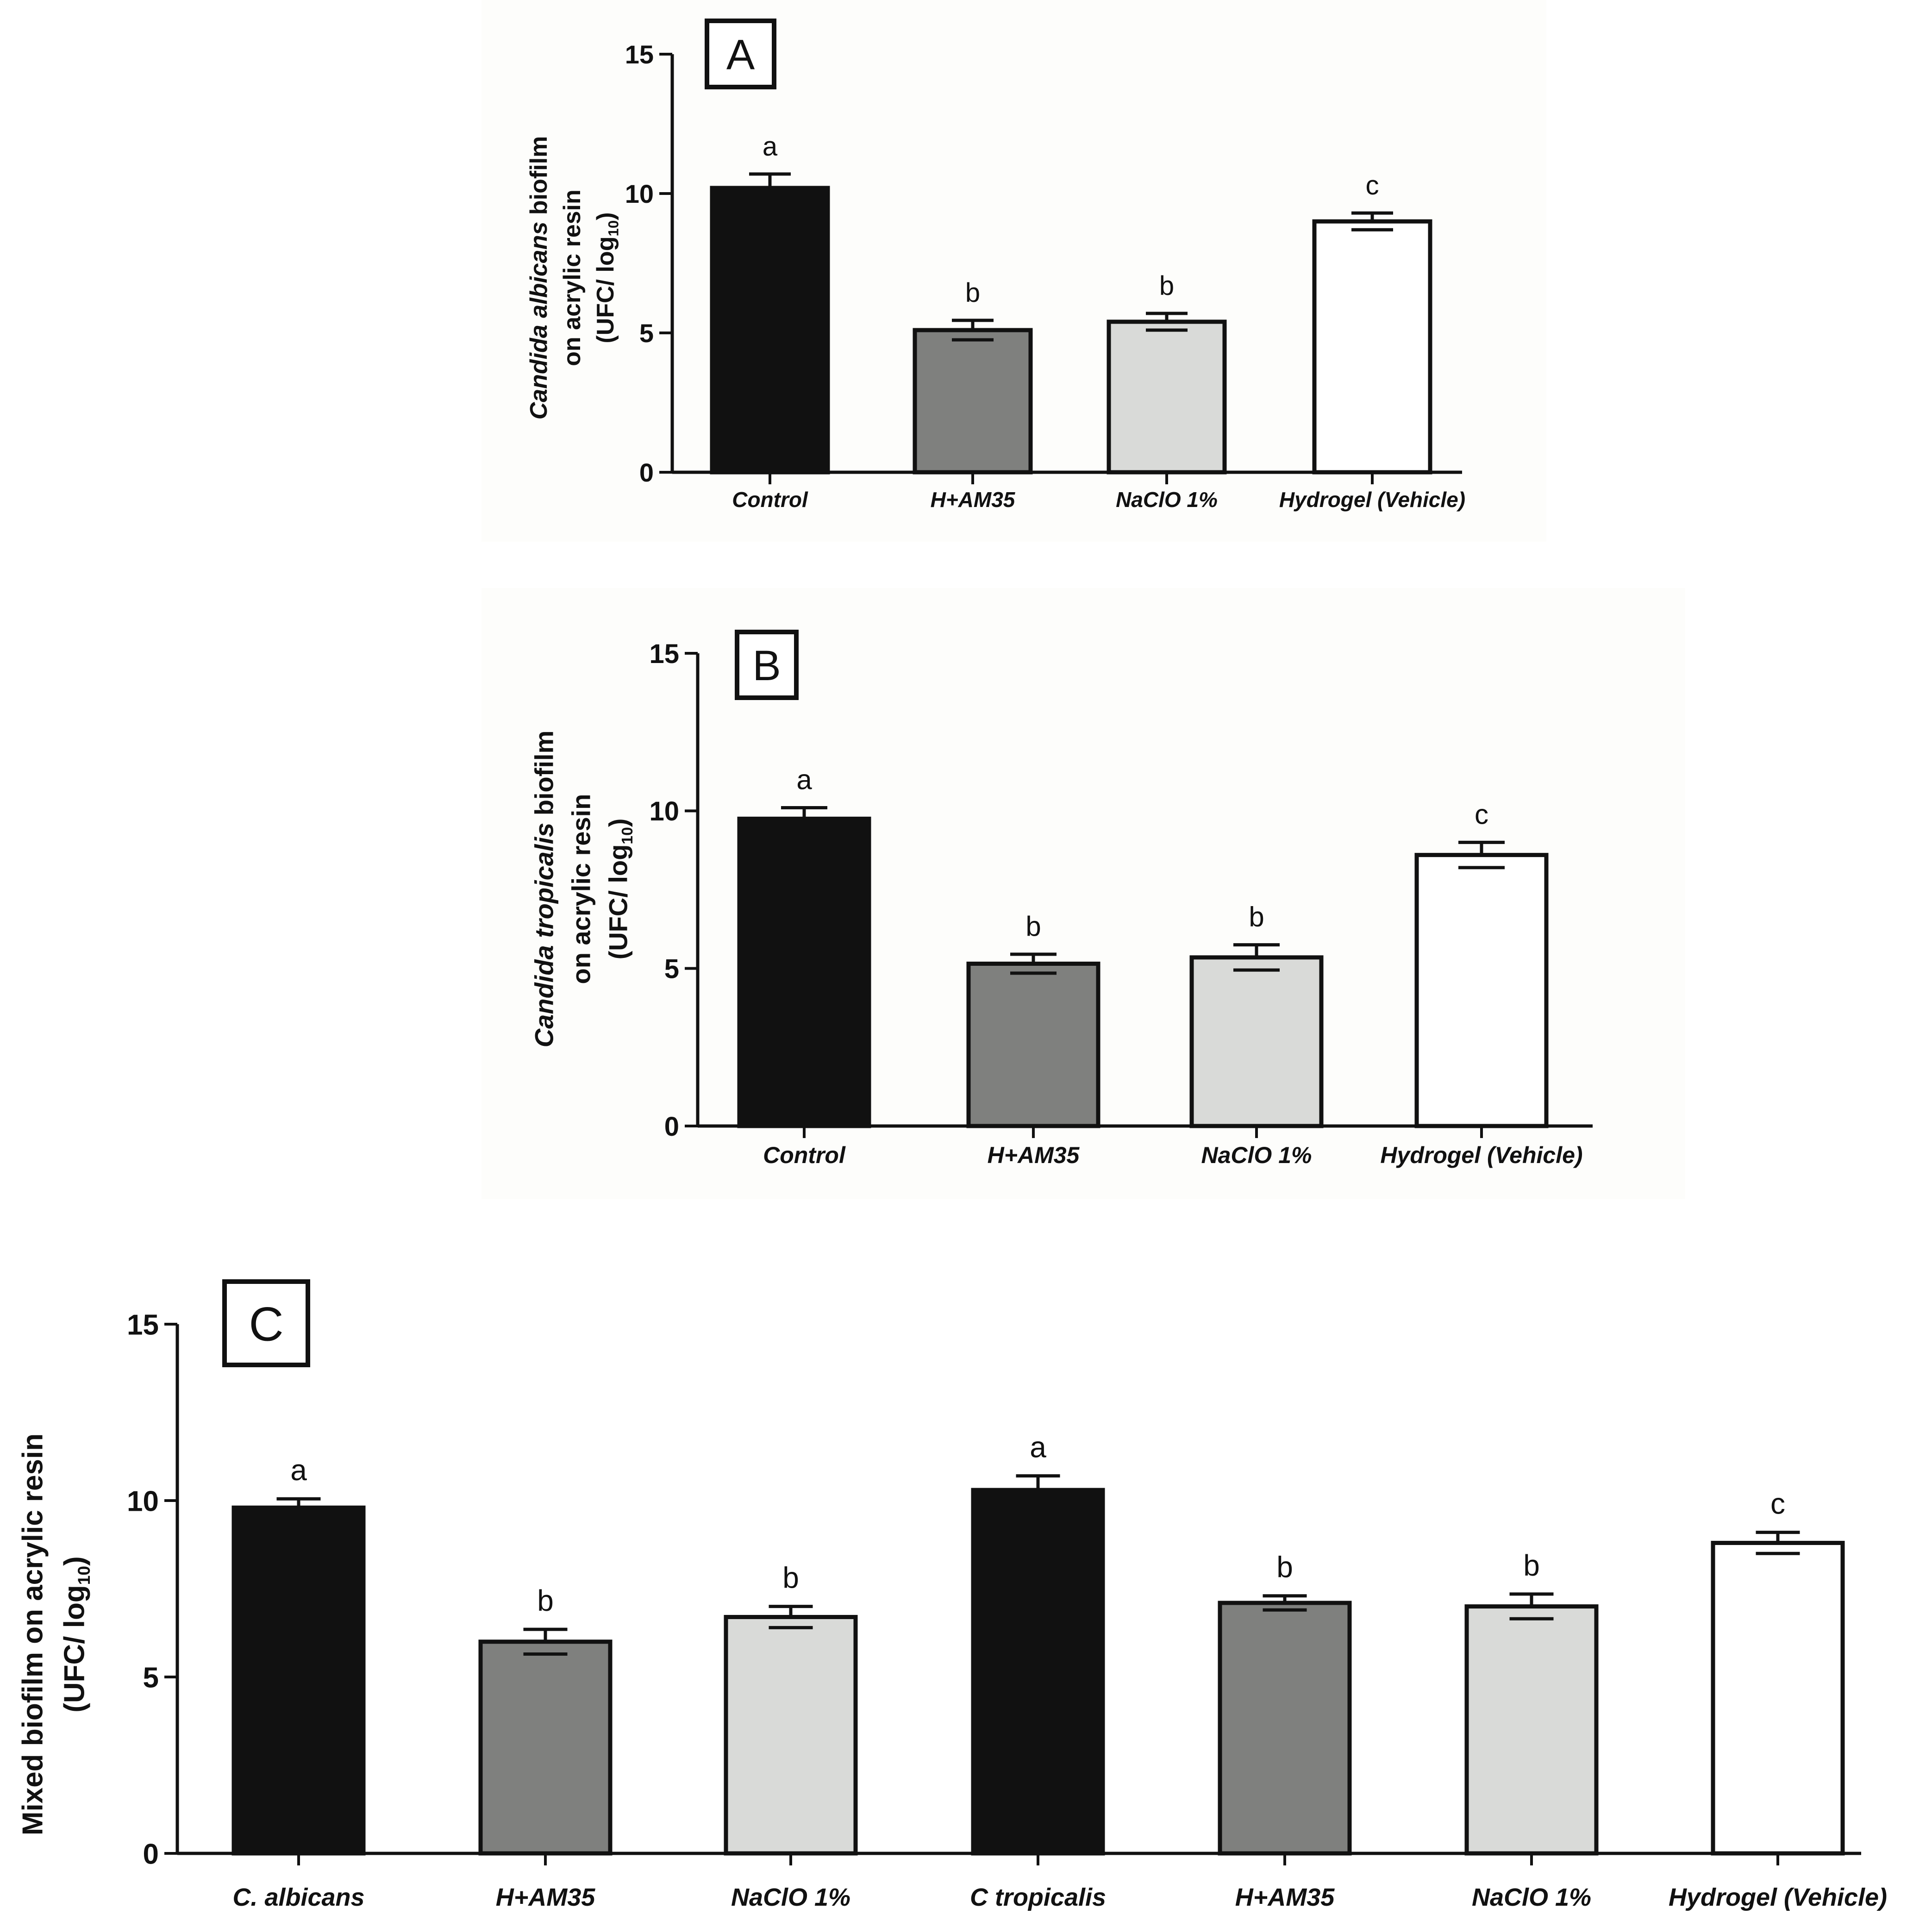  I want to click on y-axis-label-line: Mixed biofilm on acrylic resin, so click(33, 1634).